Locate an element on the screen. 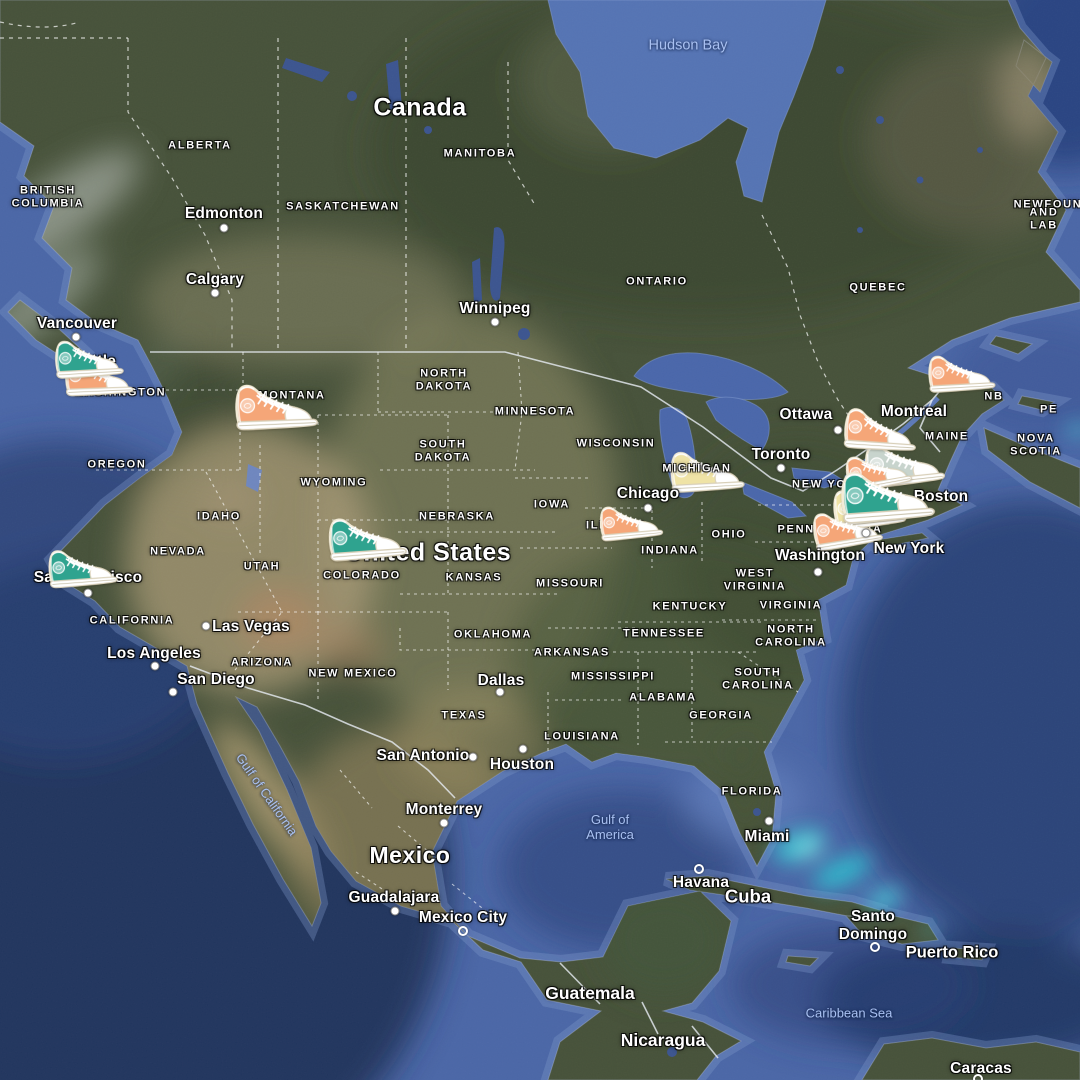  shoe-marker-illinois-orange is located at coordinates (630, 522).